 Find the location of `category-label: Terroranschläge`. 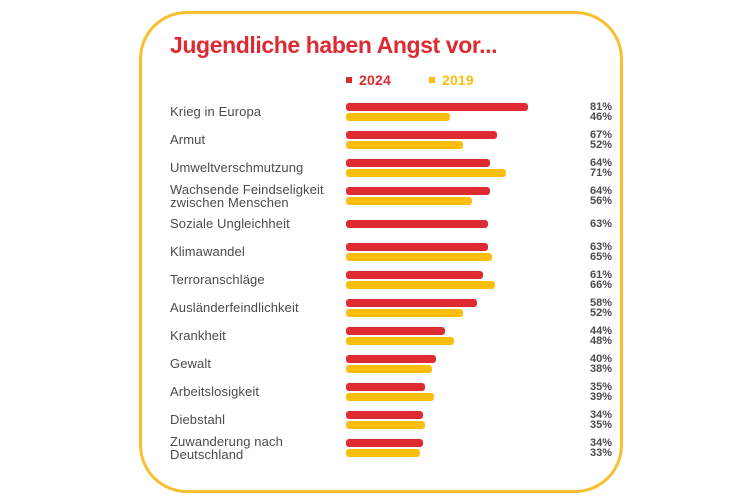

category-label: Terroranschläge is located at coordinates (217, 280).